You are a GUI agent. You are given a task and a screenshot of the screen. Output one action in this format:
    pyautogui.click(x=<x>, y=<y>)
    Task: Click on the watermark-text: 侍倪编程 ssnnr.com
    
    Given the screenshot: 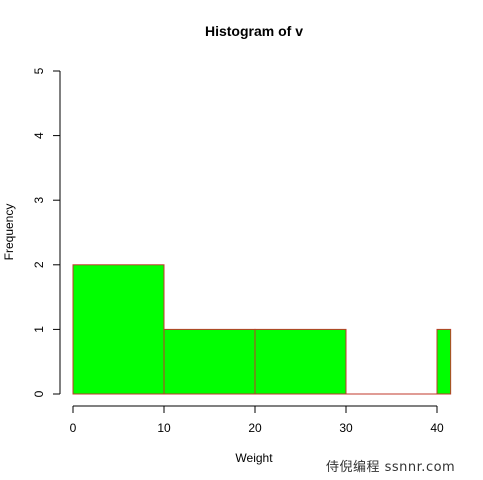 What is the action you would take?
    pyautogui.click(x=391, y=467)
    